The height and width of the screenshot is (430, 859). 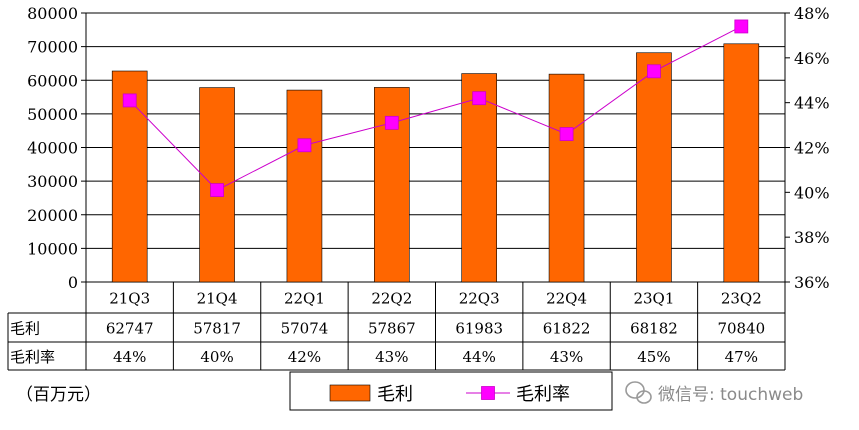 I want to click on table-cell: 61822, so click(x=567, y=329).